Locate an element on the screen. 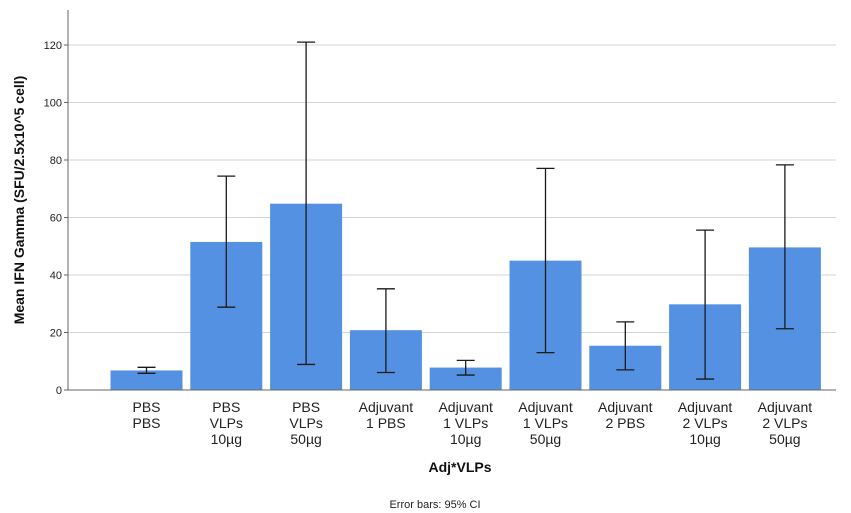 This screenshot has width=851, height=513. x-axis-title: Adj*VLPs is located at coordinates (459, 467).